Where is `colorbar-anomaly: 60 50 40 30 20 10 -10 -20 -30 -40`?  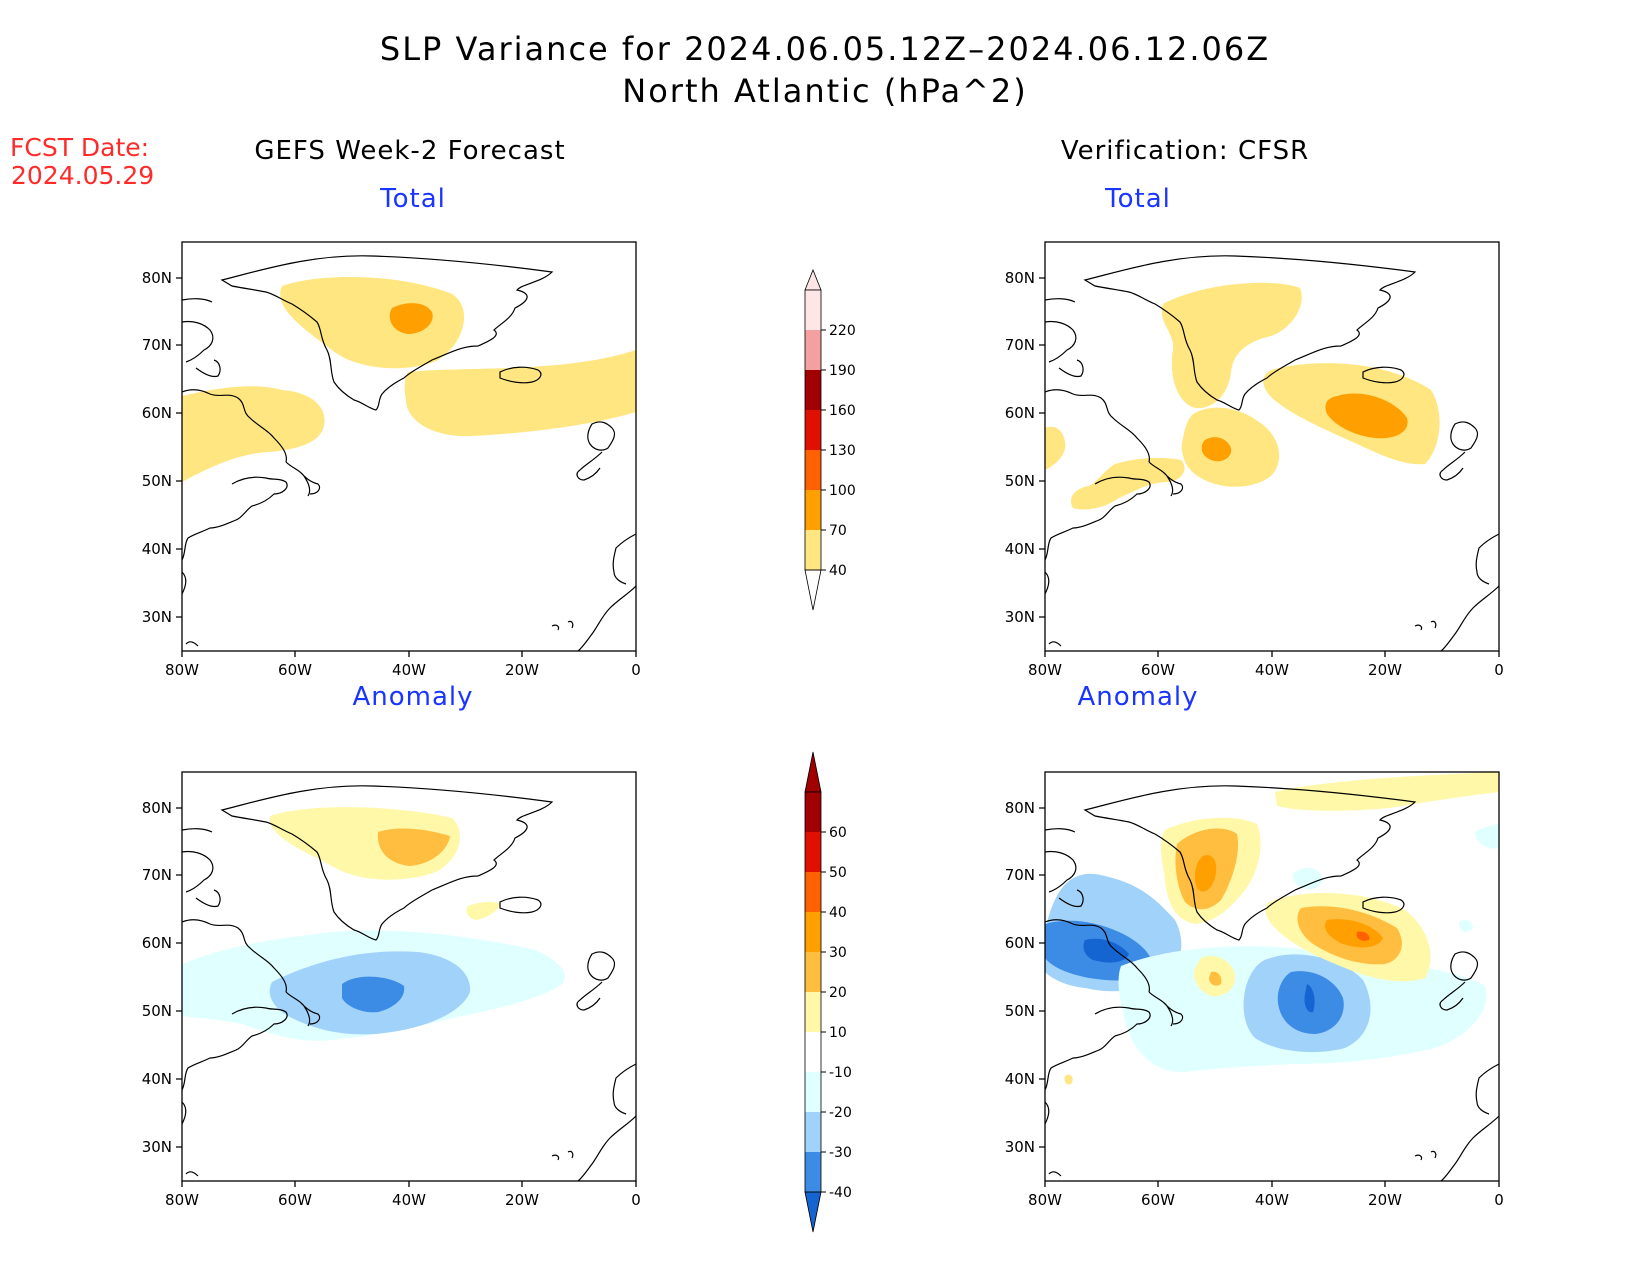
colorbar-anomaly: 60 50 40 30 20 10 -10 -20 -30 -40 is located at coordinates (828, 992).